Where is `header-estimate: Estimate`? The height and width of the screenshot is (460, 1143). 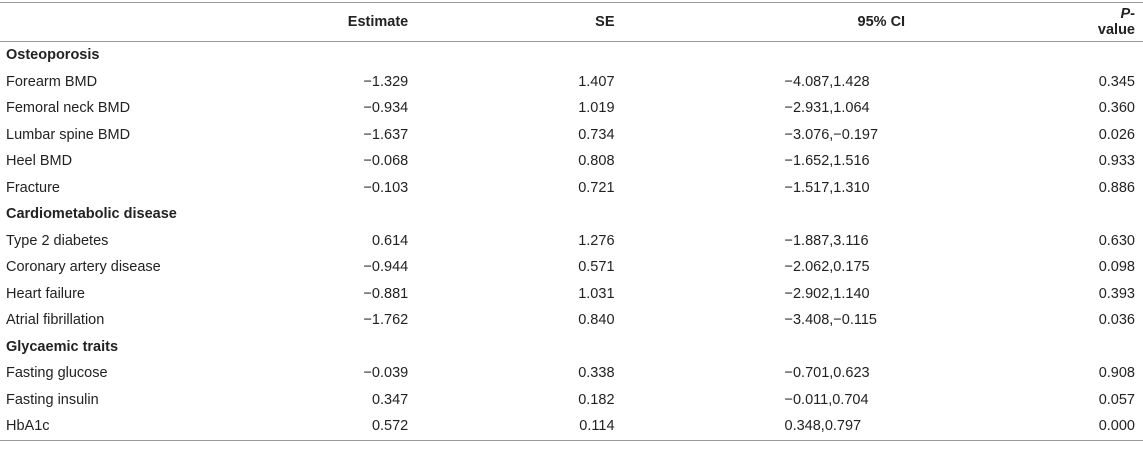
header-estimate: Estimate is located at coordinates (378, 22).